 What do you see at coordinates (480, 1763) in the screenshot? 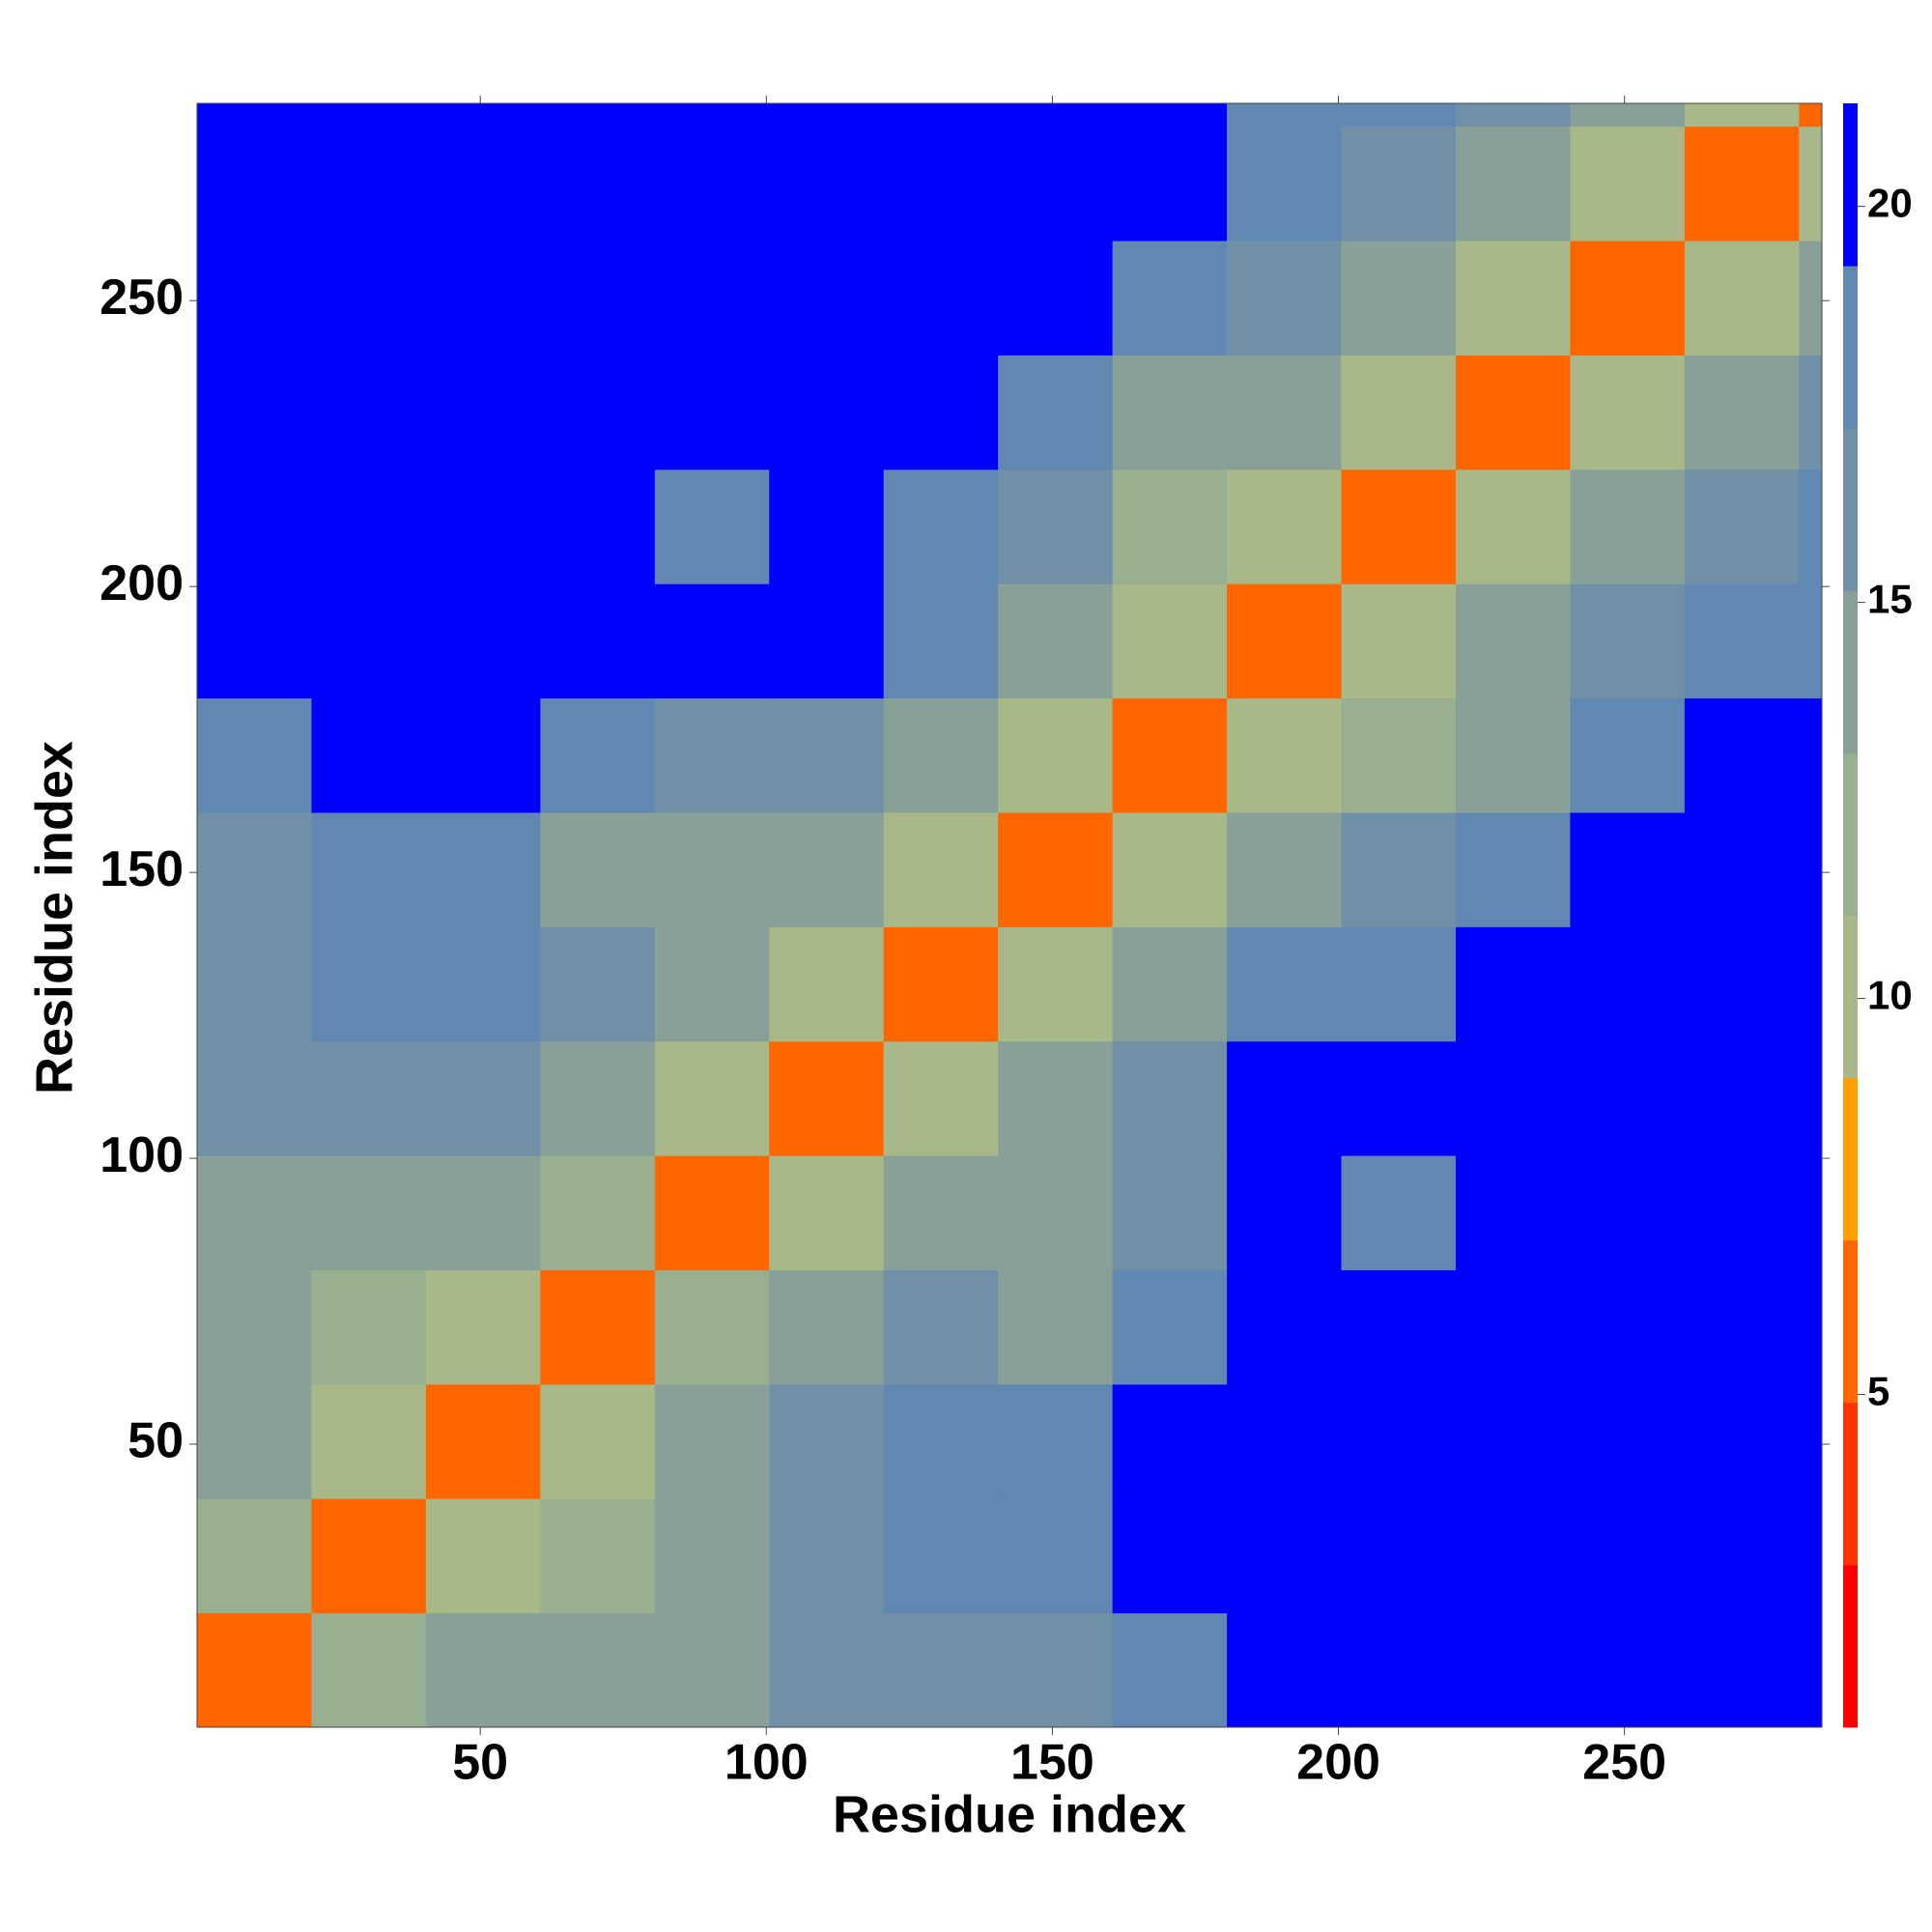
I see `x-tick-label: 50` at bounding box center [480, 1763].